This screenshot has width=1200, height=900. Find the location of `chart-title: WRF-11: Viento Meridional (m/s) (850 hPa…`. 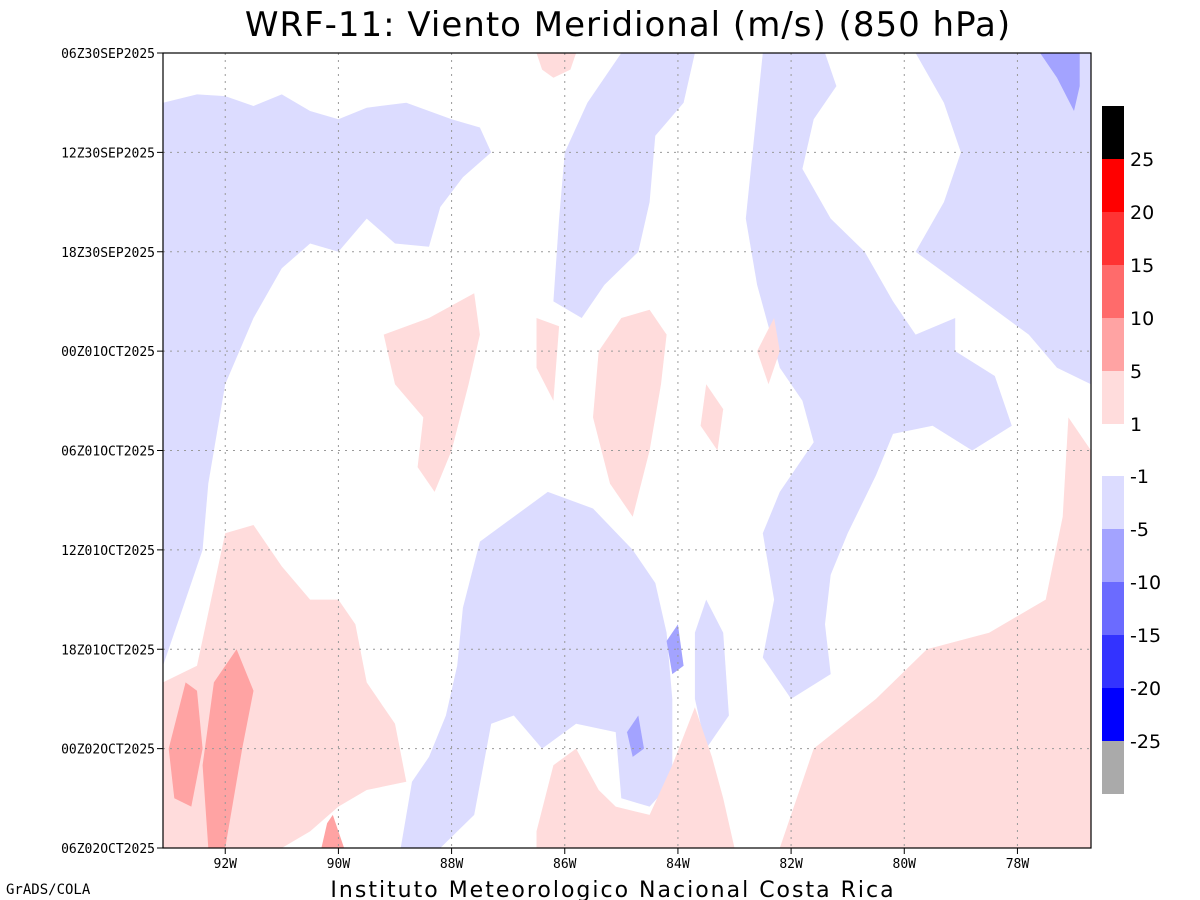

chart-title: WRF-11: Viento Meridional (m/s) (850 hPa… is located at coordinates (628, 25).